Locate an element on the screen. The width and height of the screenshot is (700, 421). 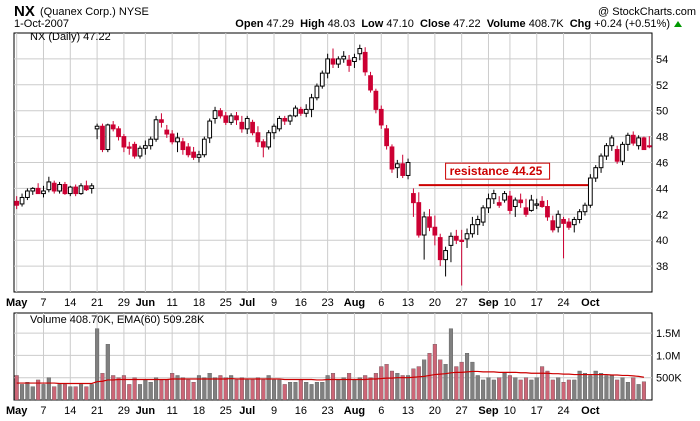
volume-x-tick-label: Jun is located at coordinates (146, 411).